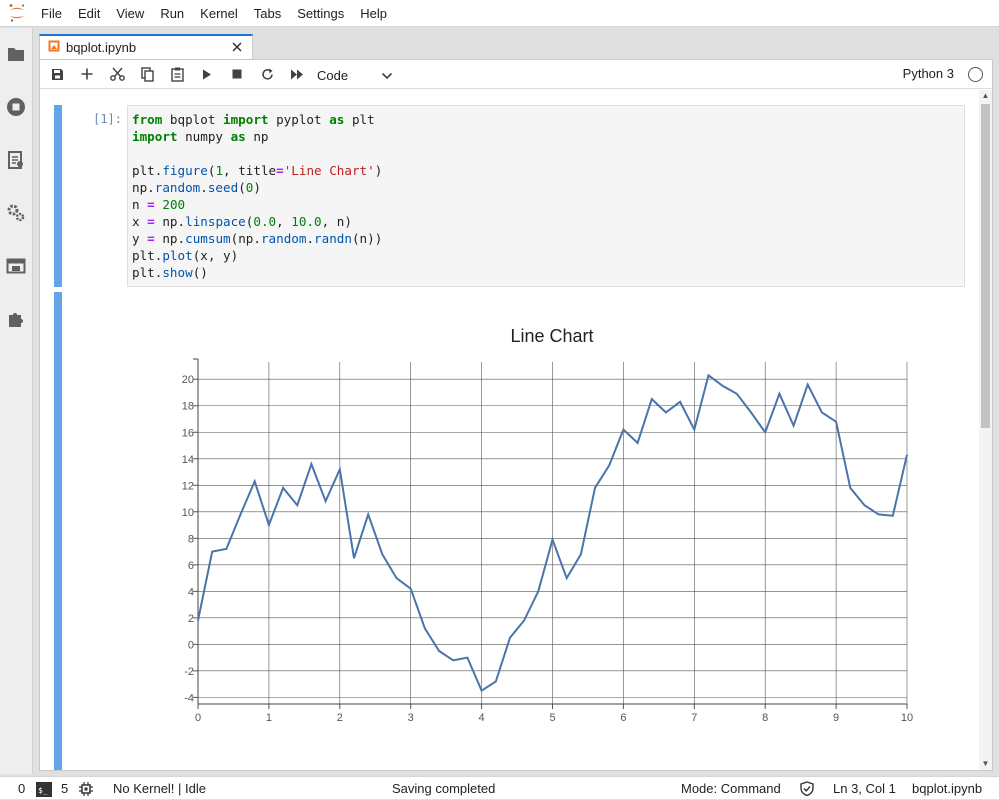  What do you see at coordinates (198, 718) in the screenshot?
I see `x-tick-label: 0` at bounding box center [198, 718].